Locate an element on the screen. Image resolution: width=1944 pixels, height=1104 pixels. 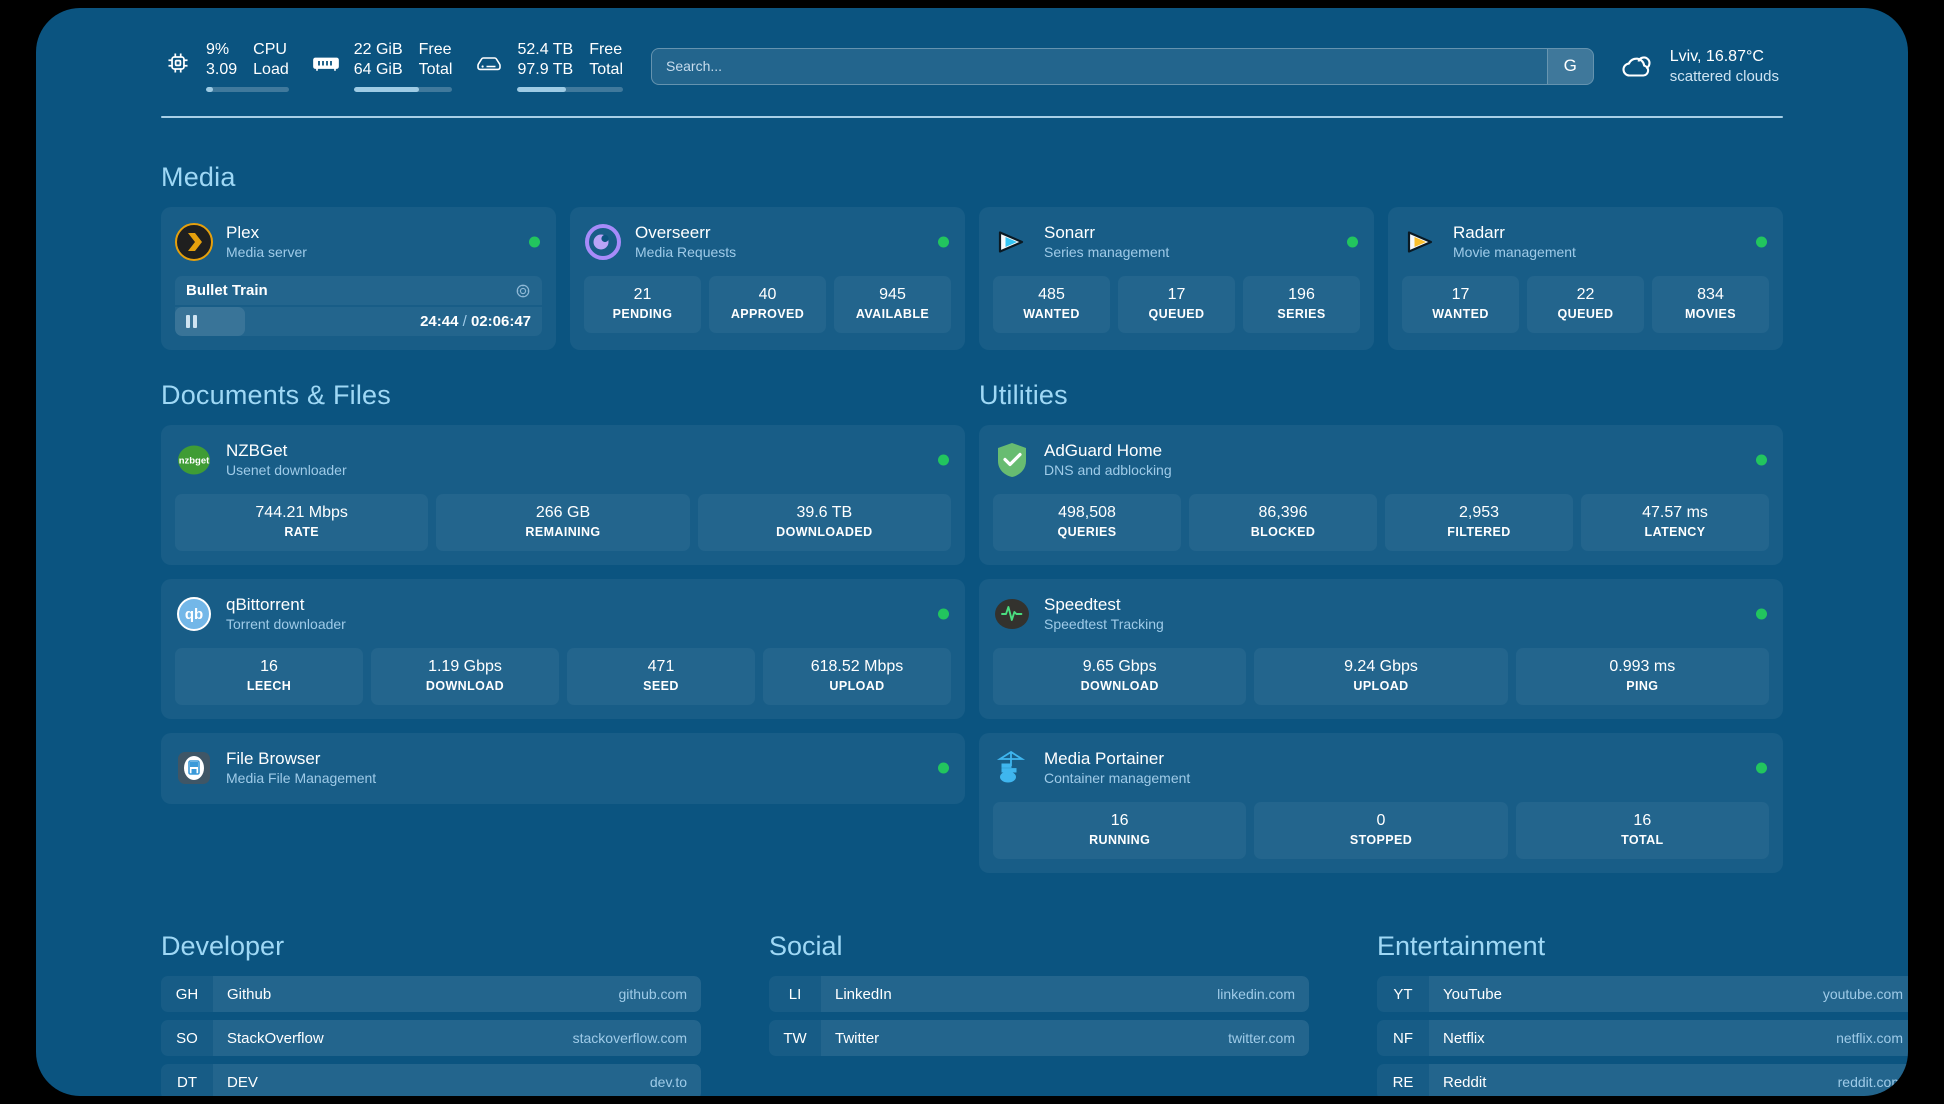
service-card-nzbget: nzbget NZBGet Usenet downloader 74 is located at coordinates (563, 495).